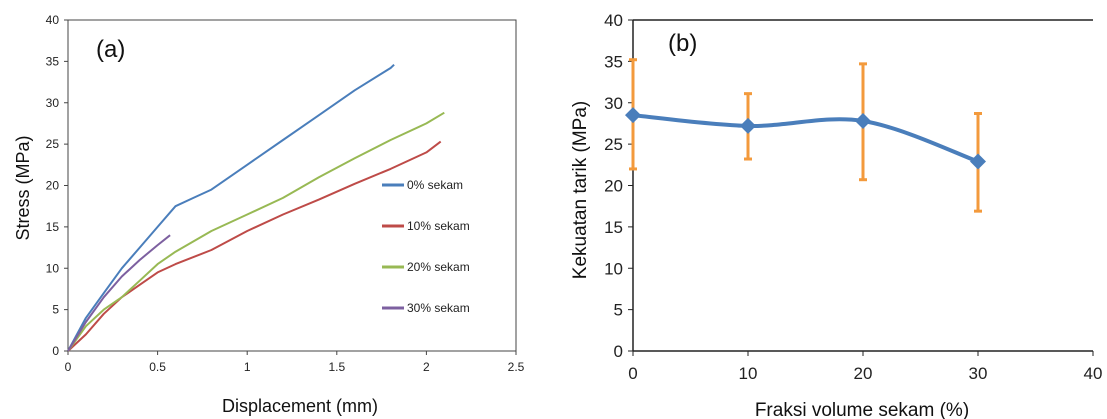  I want to click on chart-a-xtick-label: 0.5, so click(157, 367).